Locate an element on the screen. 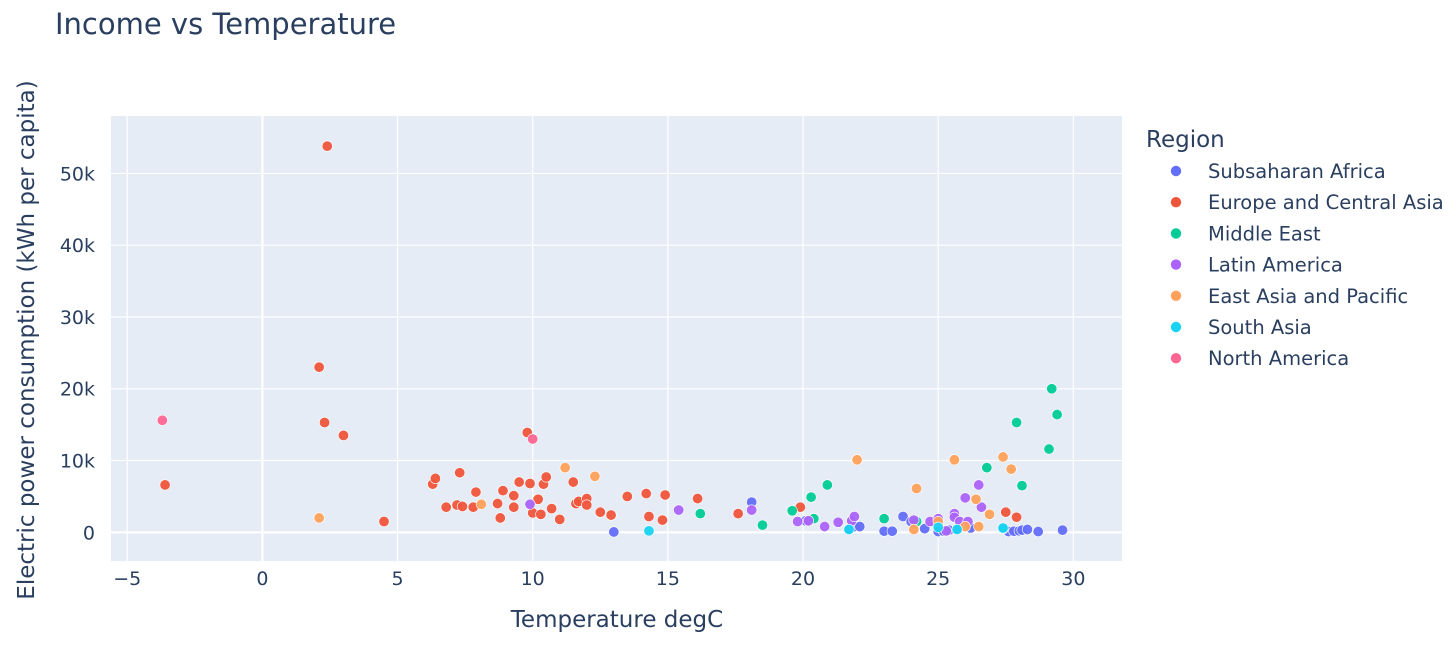 Image resolution: width=1456 pixels, height=651 pixels. legend-item: North America is located at coordinates (1259, 358).